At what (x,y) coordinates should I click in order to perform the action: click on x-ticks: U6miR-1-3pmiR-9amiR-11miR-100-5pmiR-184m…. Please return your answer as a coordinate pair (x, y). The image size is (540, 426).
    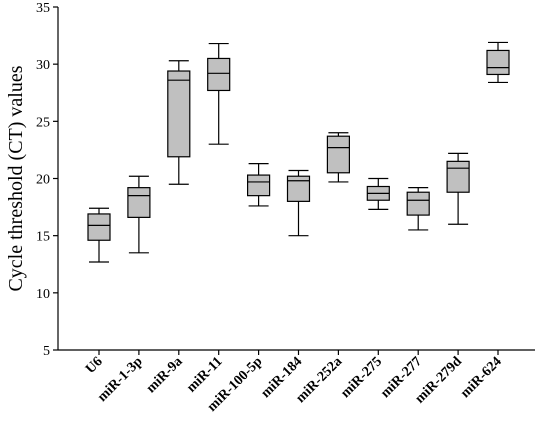
    Looking at the image, I should click on (294, 382).